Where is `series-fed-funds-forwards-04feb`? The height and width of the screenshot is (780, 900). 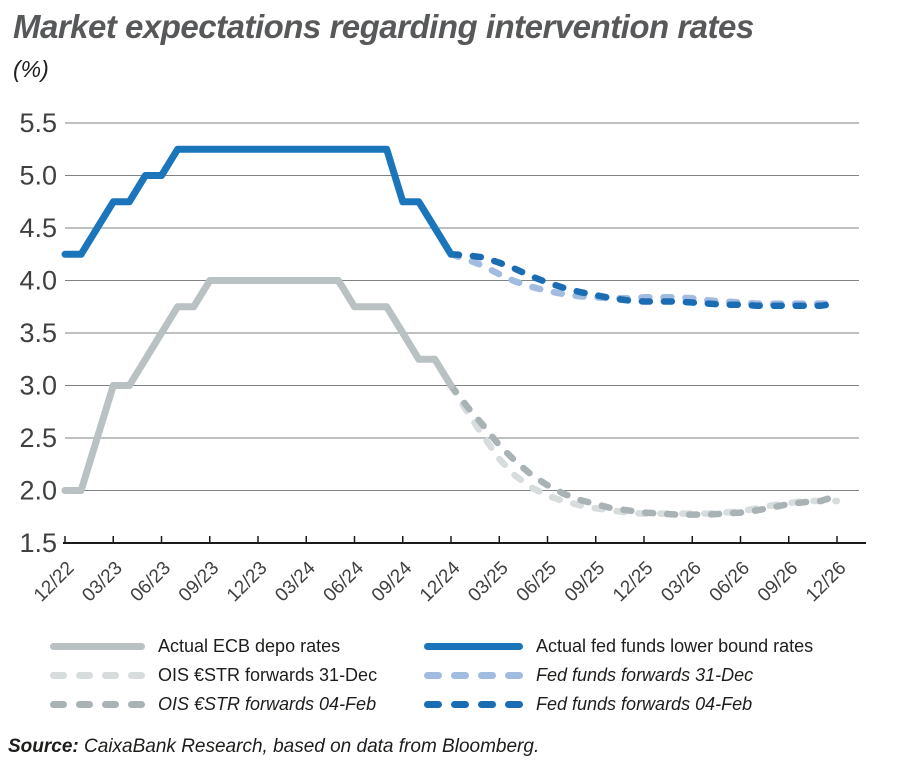 series-fed-funds-forwards-04feb is located at coordinates (644, 280).